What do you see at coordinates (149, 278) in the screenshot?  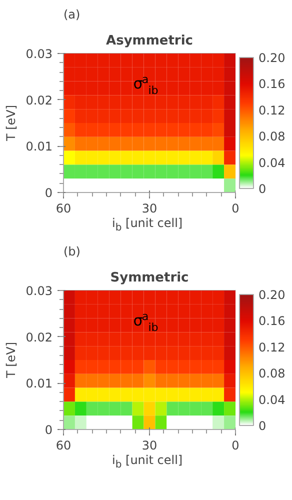 I see `chart-title: Symmetric` at bounding box center [149, 278].